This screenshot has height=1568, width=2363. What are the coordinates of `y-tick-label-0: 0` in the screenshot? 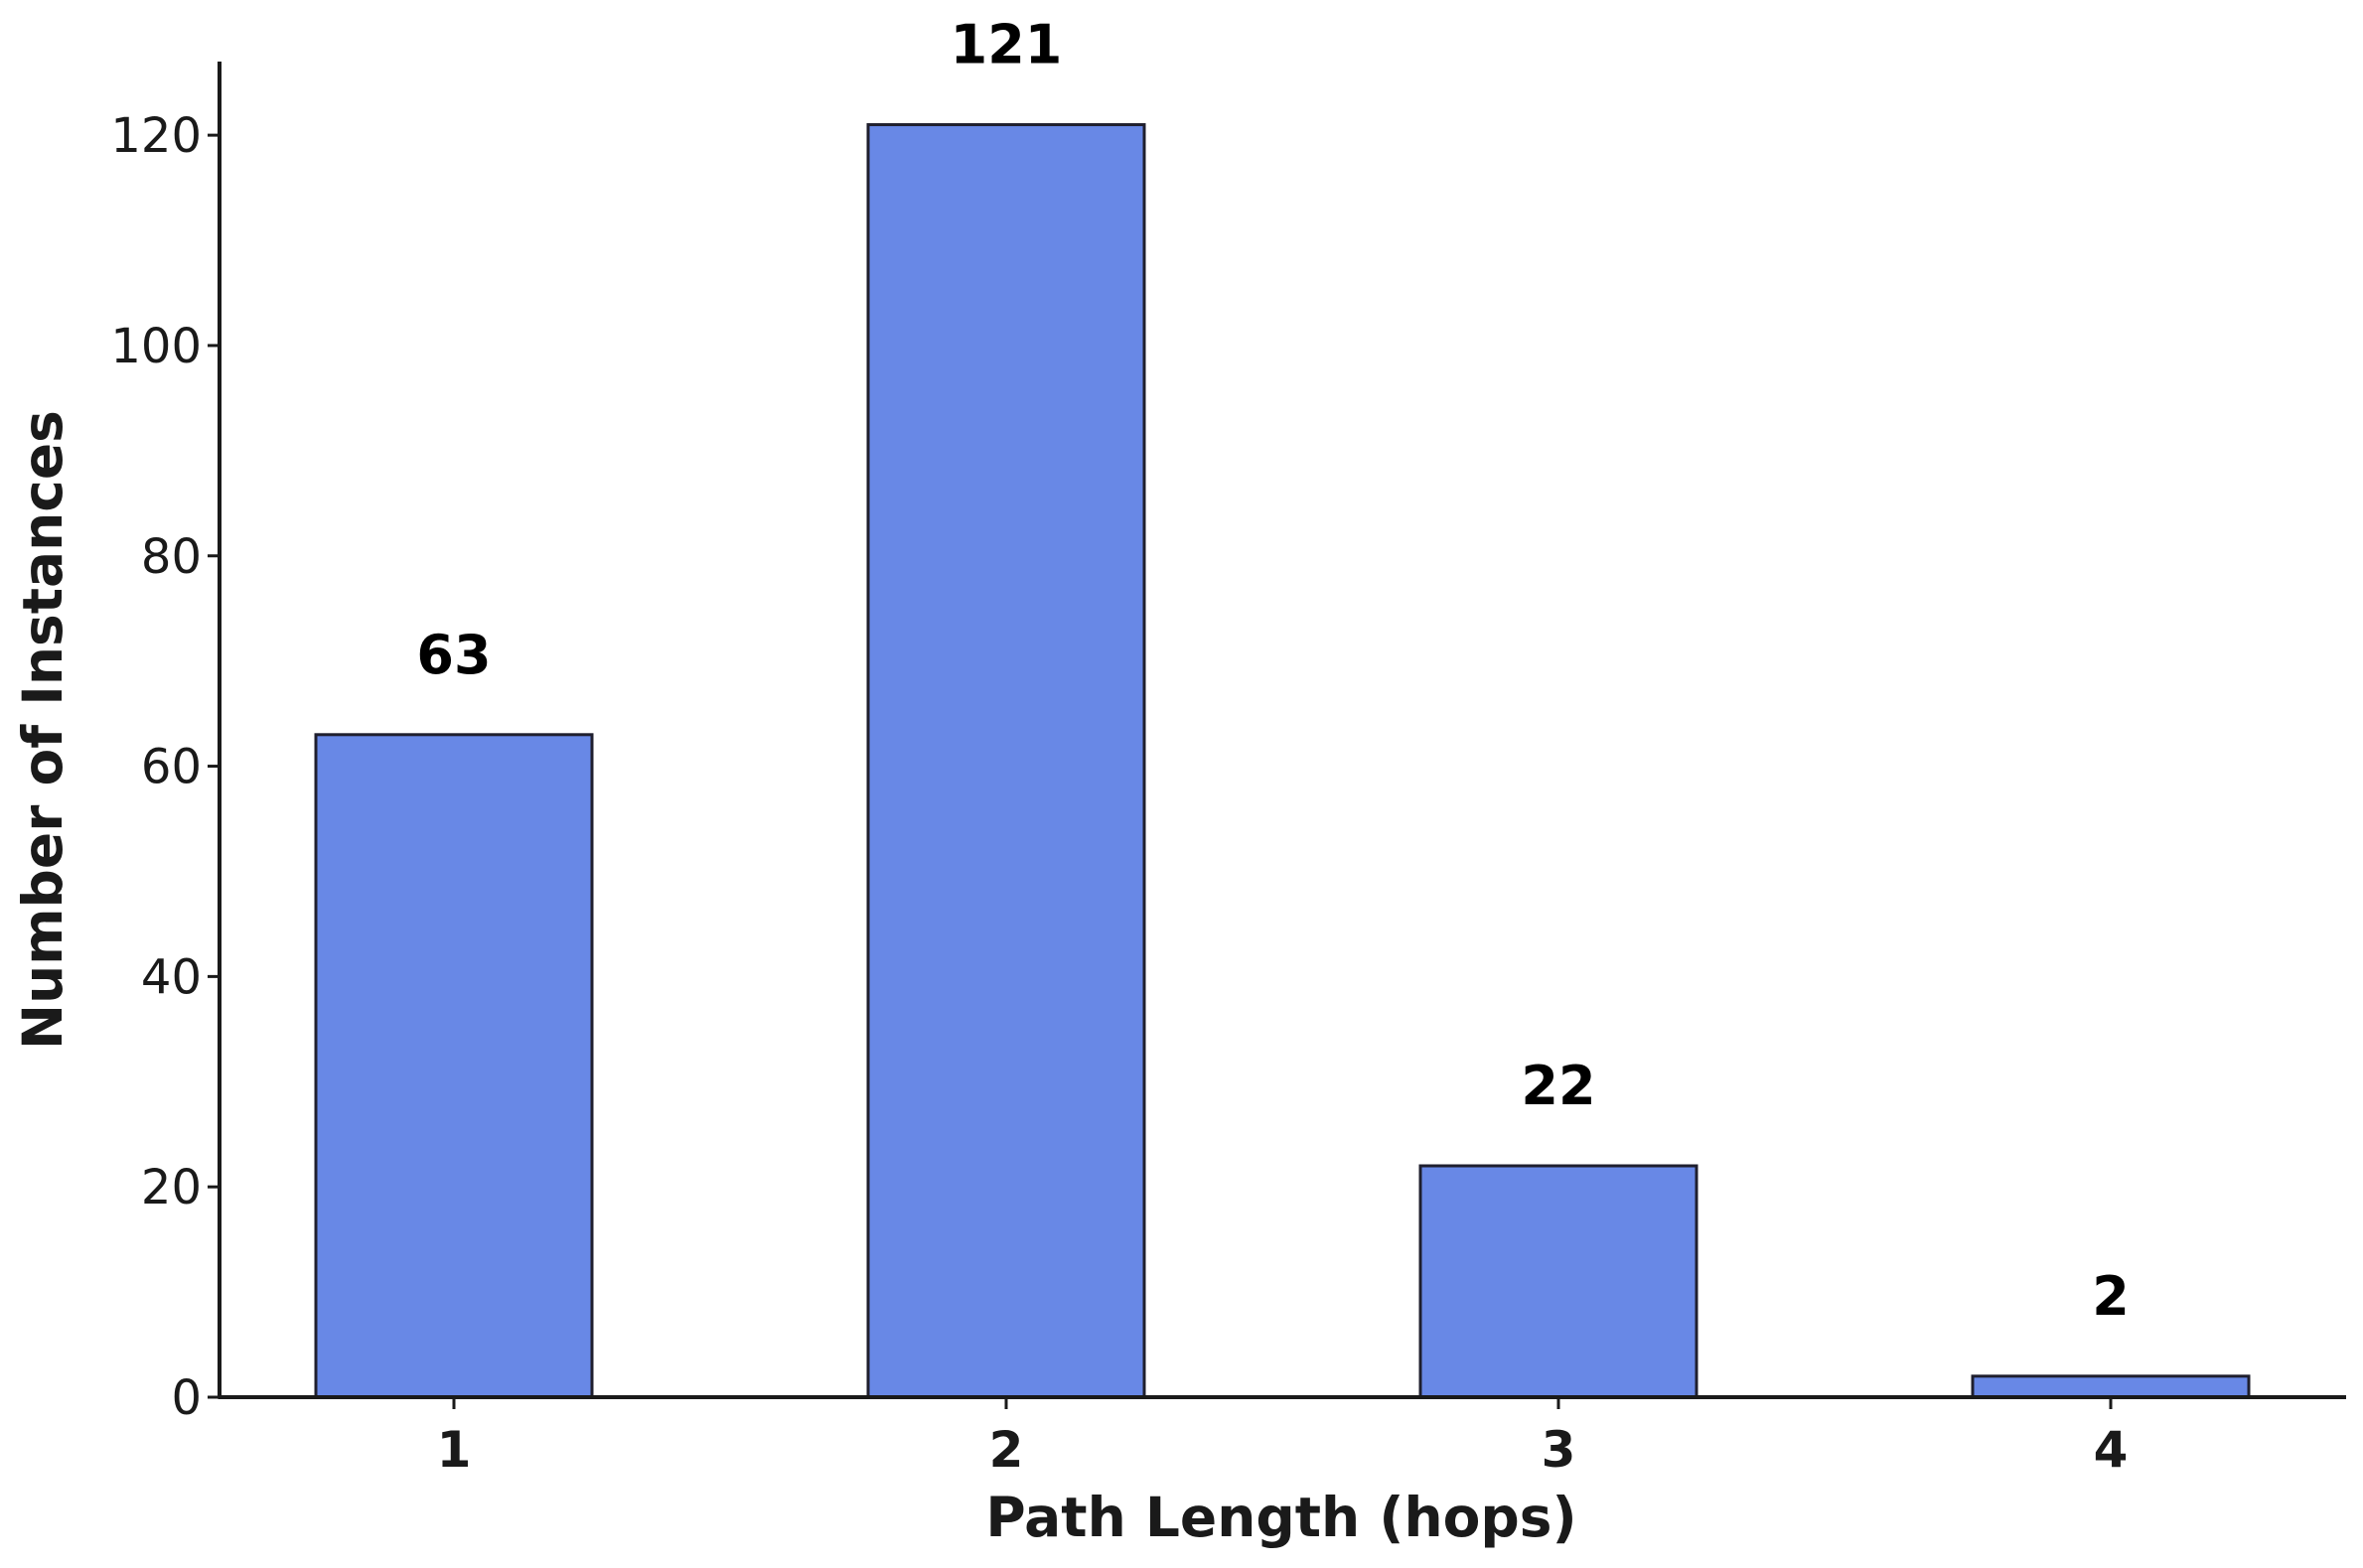 It's located at (186, 1398).